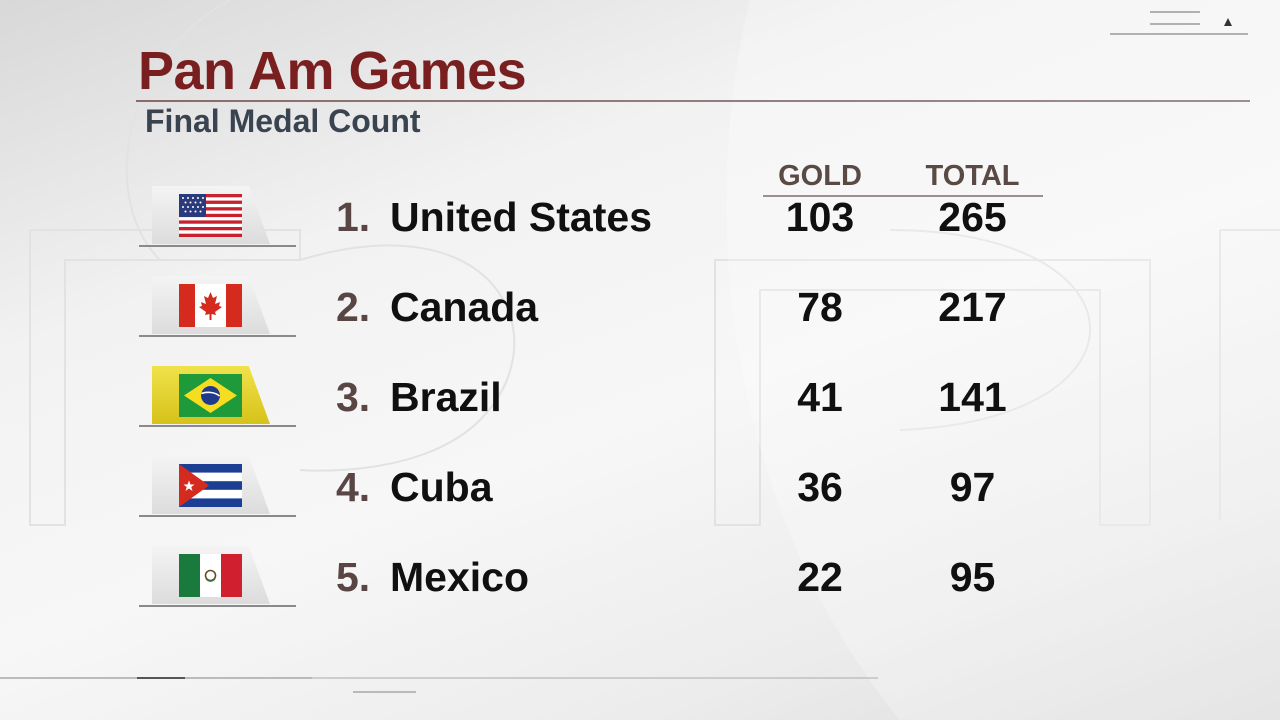 The image size is (1280, 720). I want to click on country-name: Cuba, so click(441, 487).